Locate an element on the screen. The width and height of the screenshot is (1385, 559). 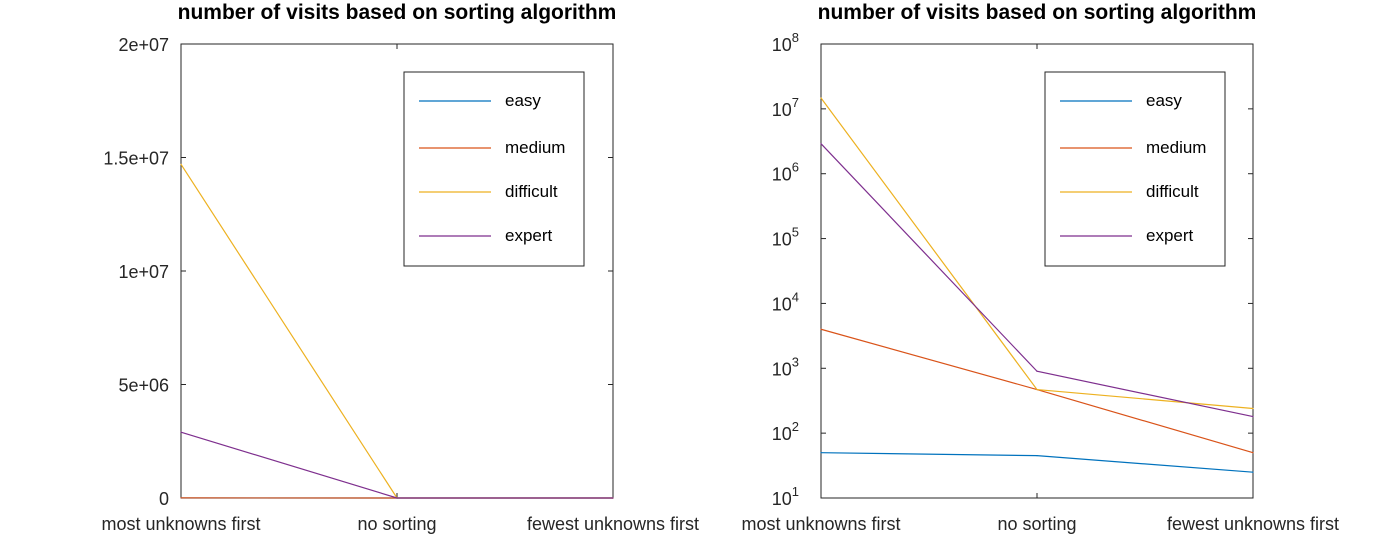
y-tick-label: 10⁷ is located at coordinates (785, 107).